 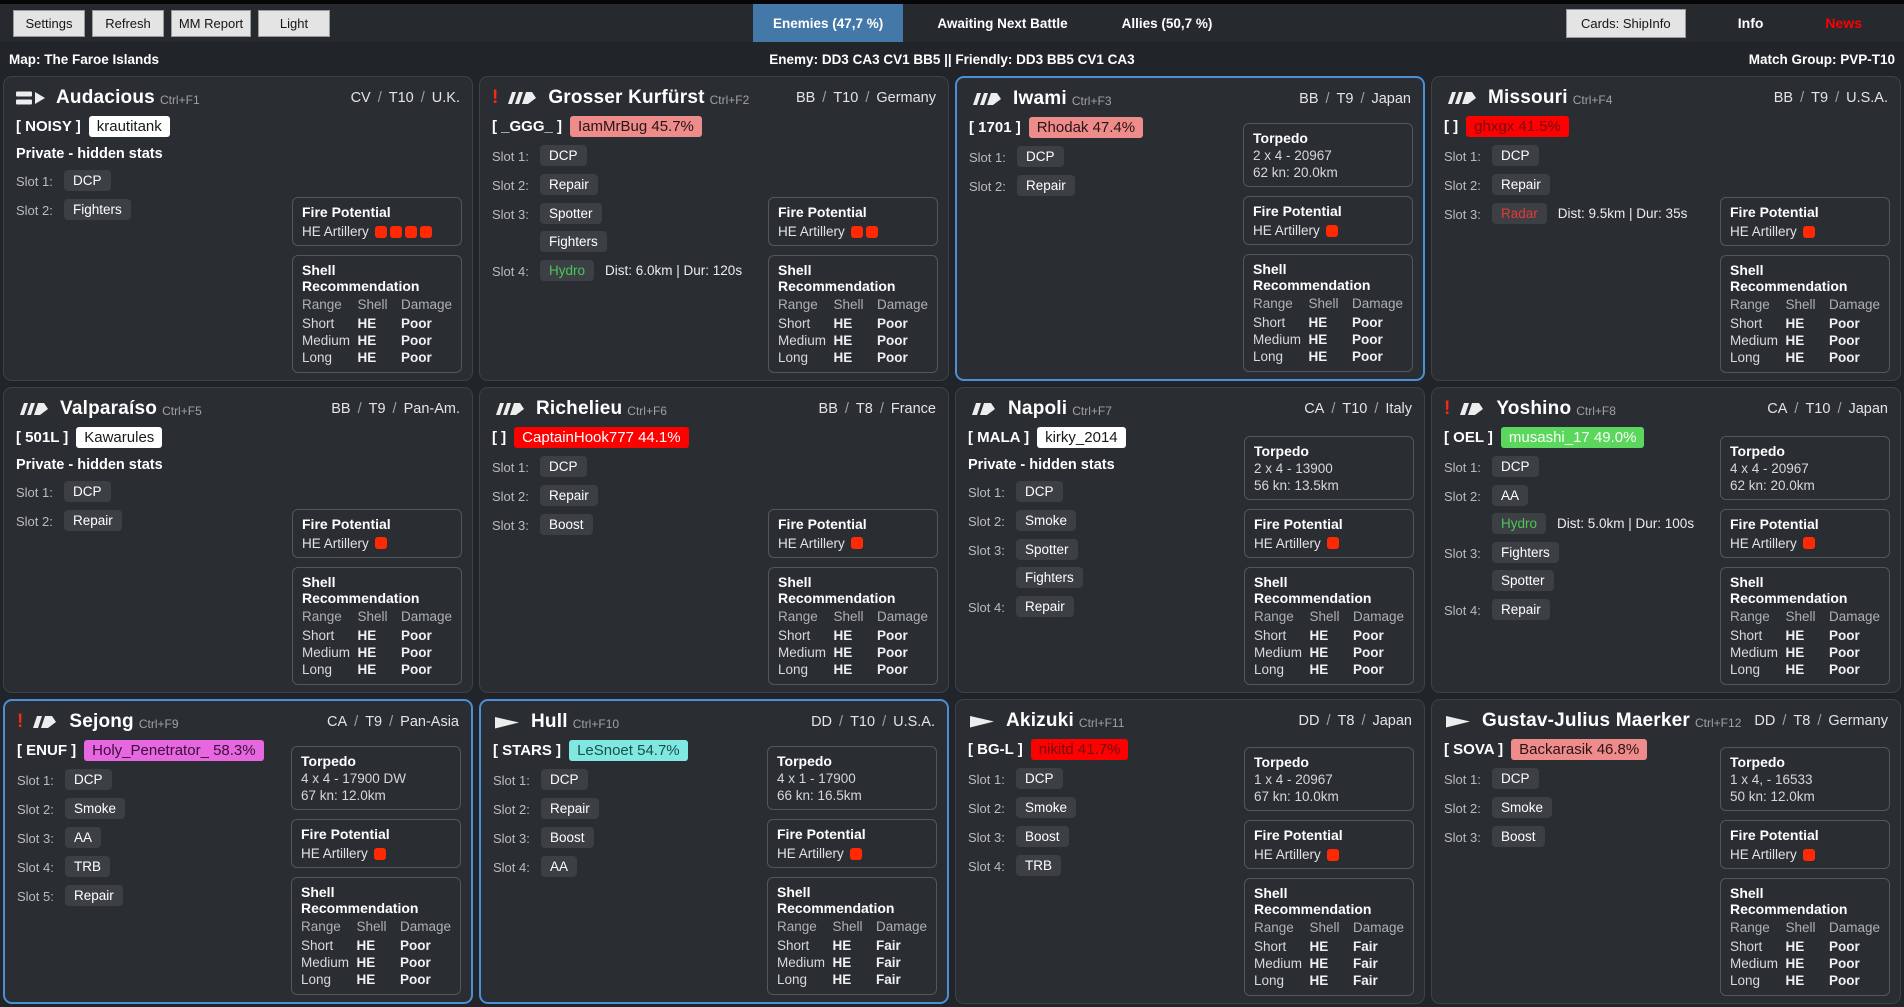 What do you see at coordinates (638, 808) in the screenshot?
I see `slot-row: Slot 2: Repair` at bounding box center [638, 808].